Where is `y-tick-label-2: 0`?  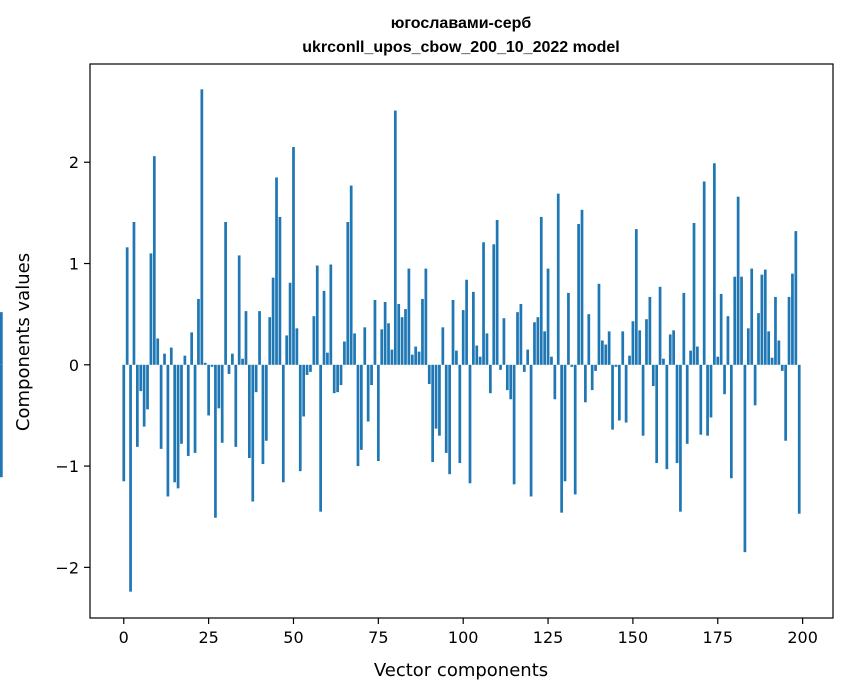
y-tick-label-2: 0 is located at coordinates (74, 365).